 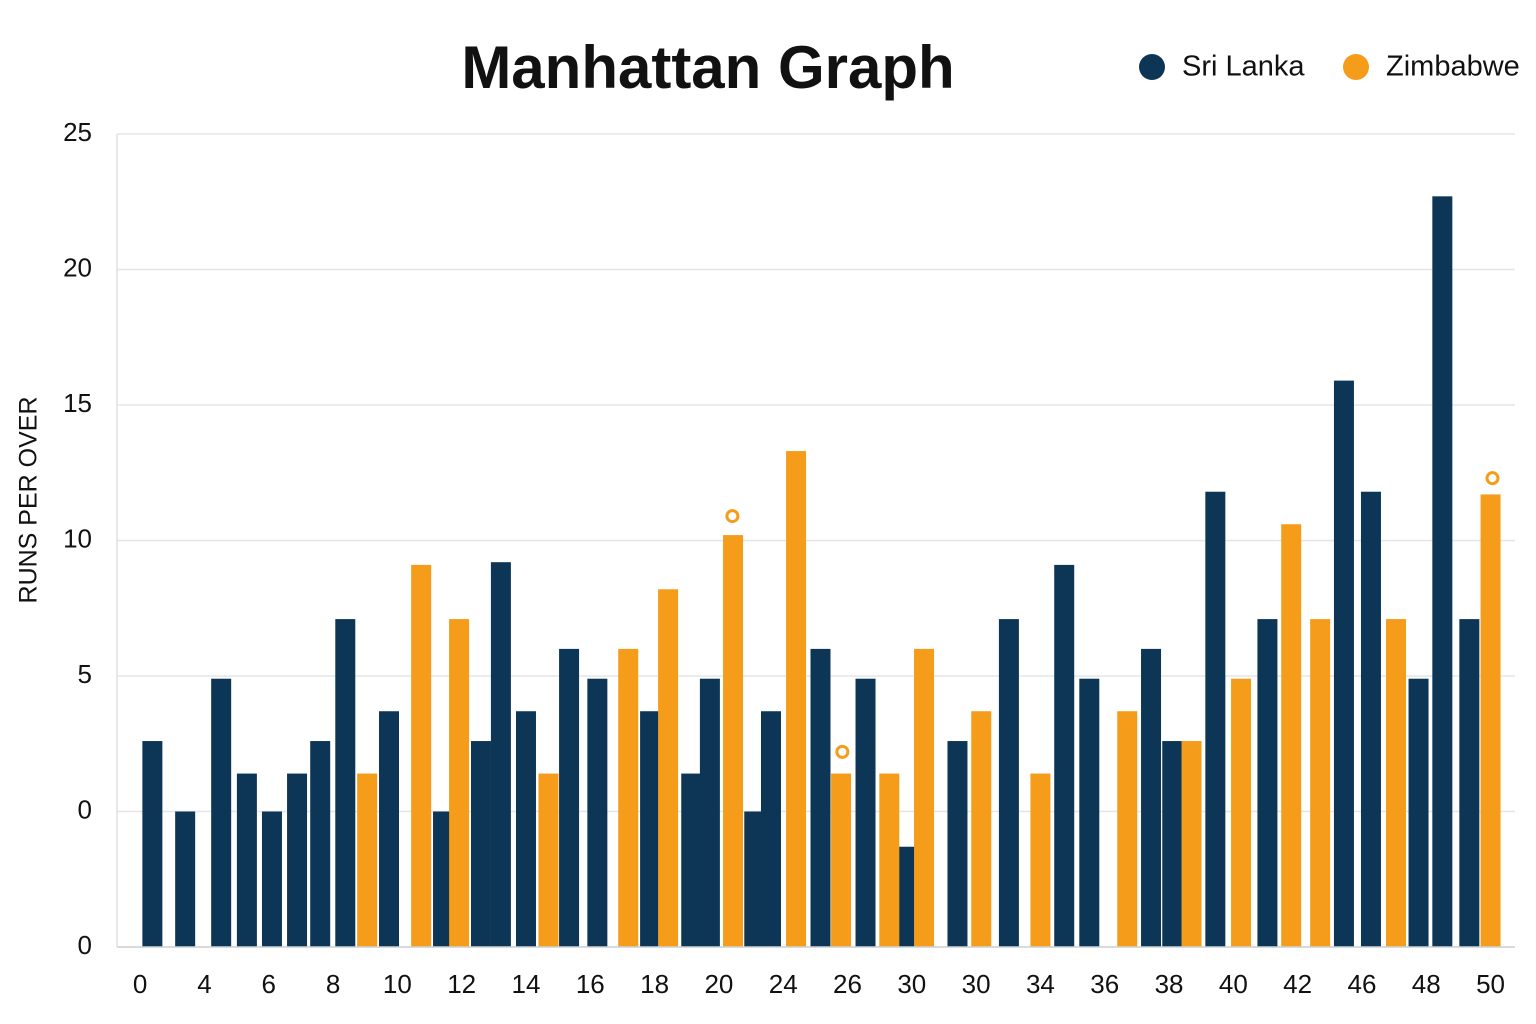 What do you see at coordinates (847, 984) in the screenshot?
I see `x-tick-label: 26` at bounding box center [847, 984].